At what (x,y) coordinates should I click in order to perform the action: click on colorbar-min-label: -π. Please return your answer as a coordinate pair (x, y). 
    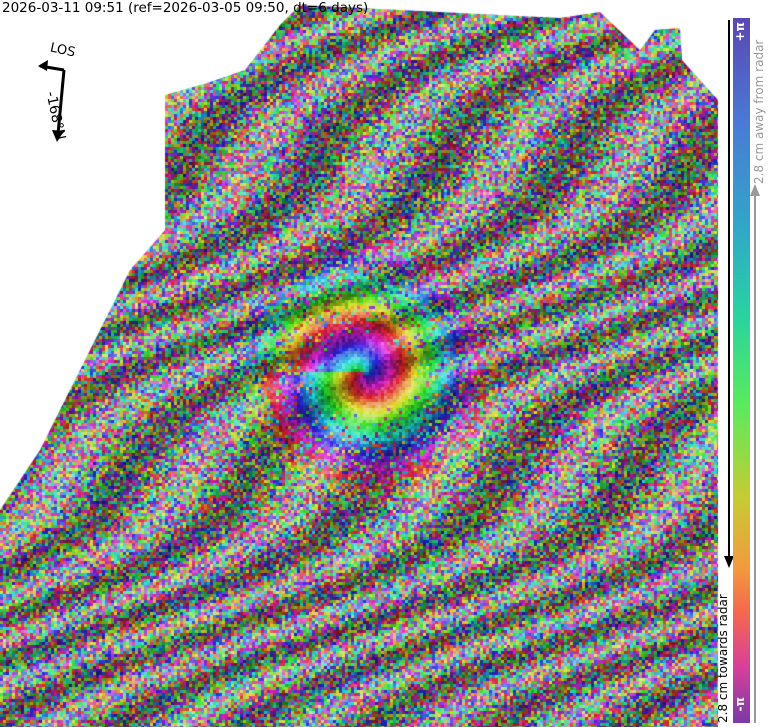
    Looking at the image, I should click on (740, 704).